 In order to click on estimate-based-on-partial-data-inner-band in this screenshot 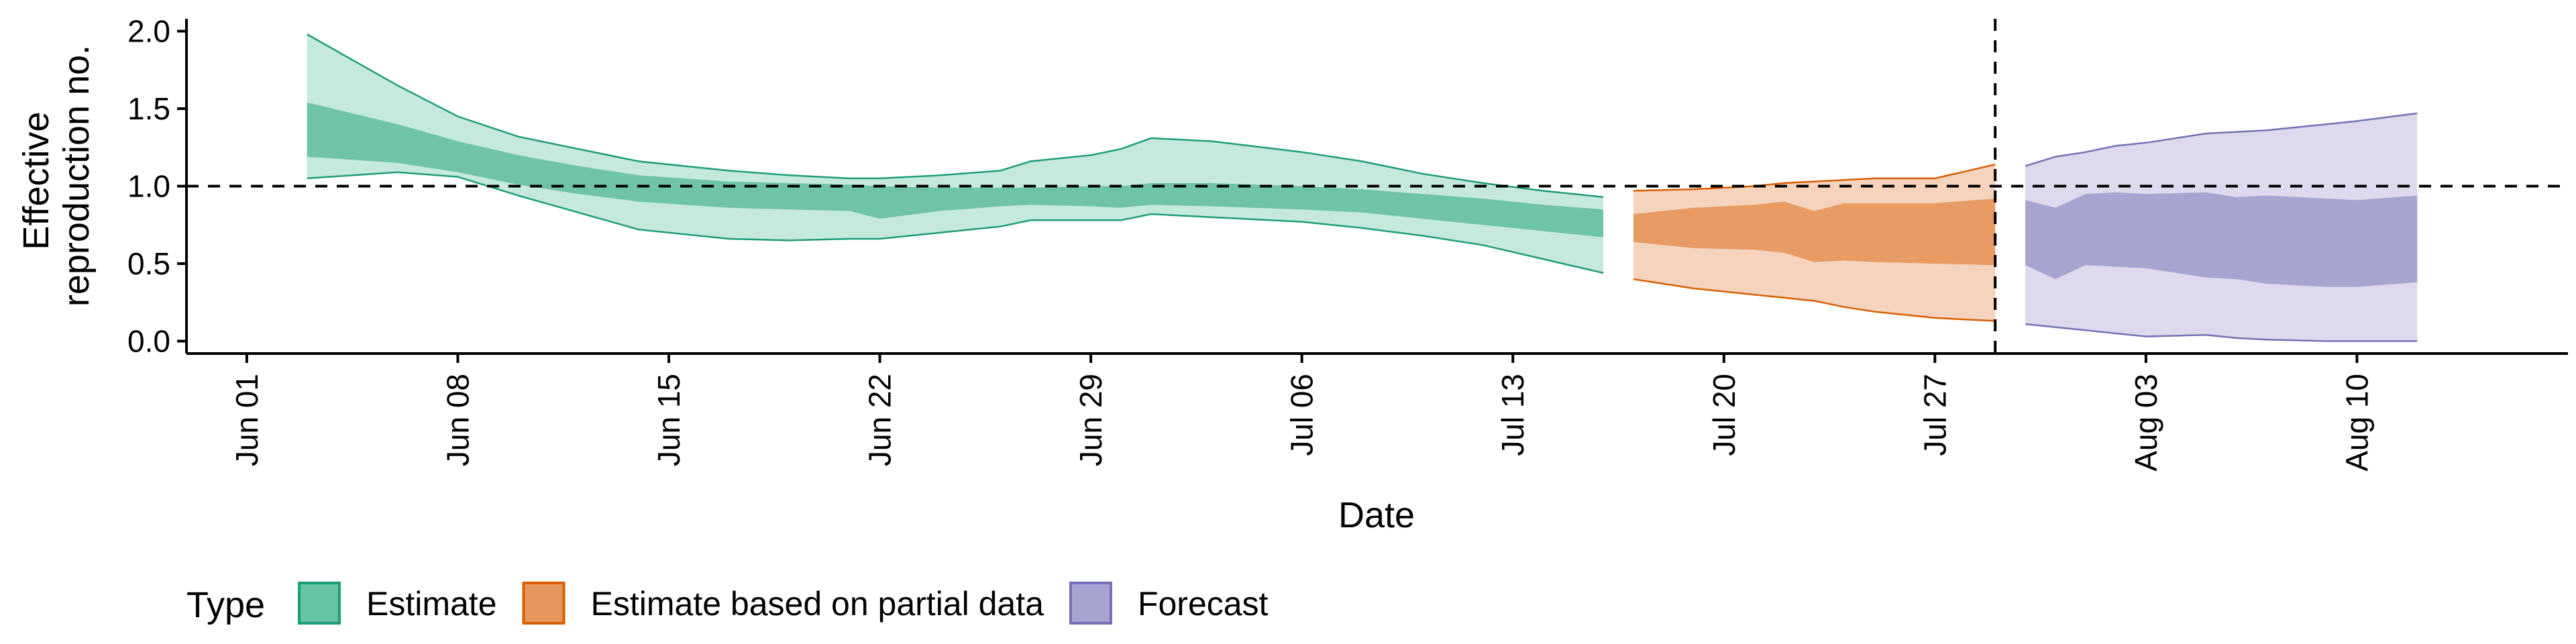, I will do `click(1814, 232)`.